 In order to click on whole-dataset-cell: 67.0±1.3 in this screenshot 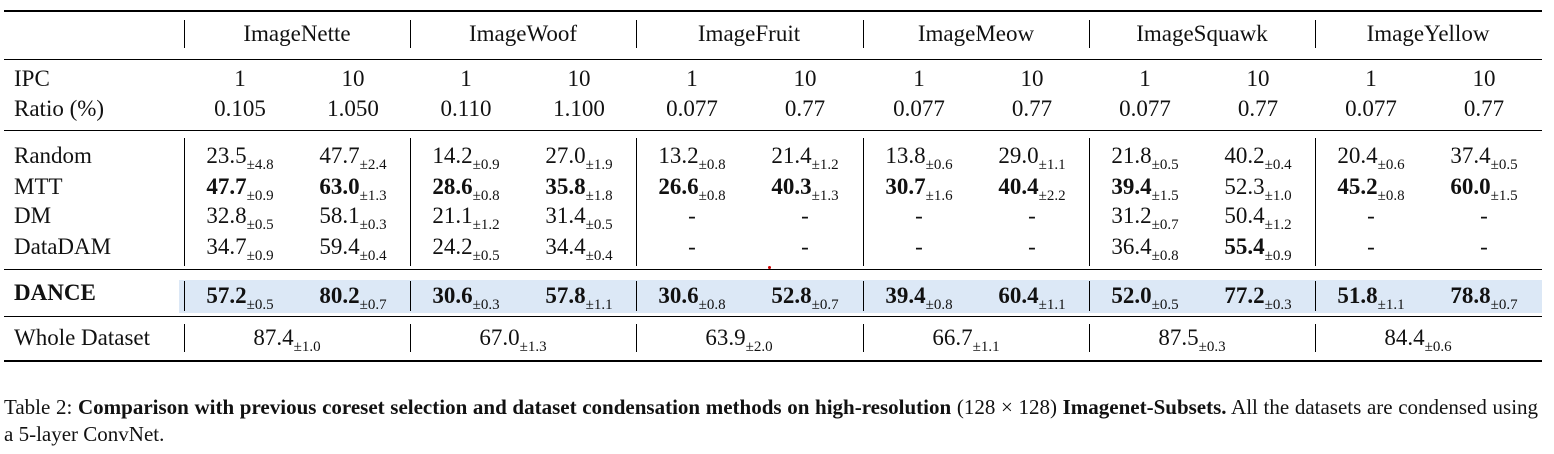, I will do `click(513, 340)`.